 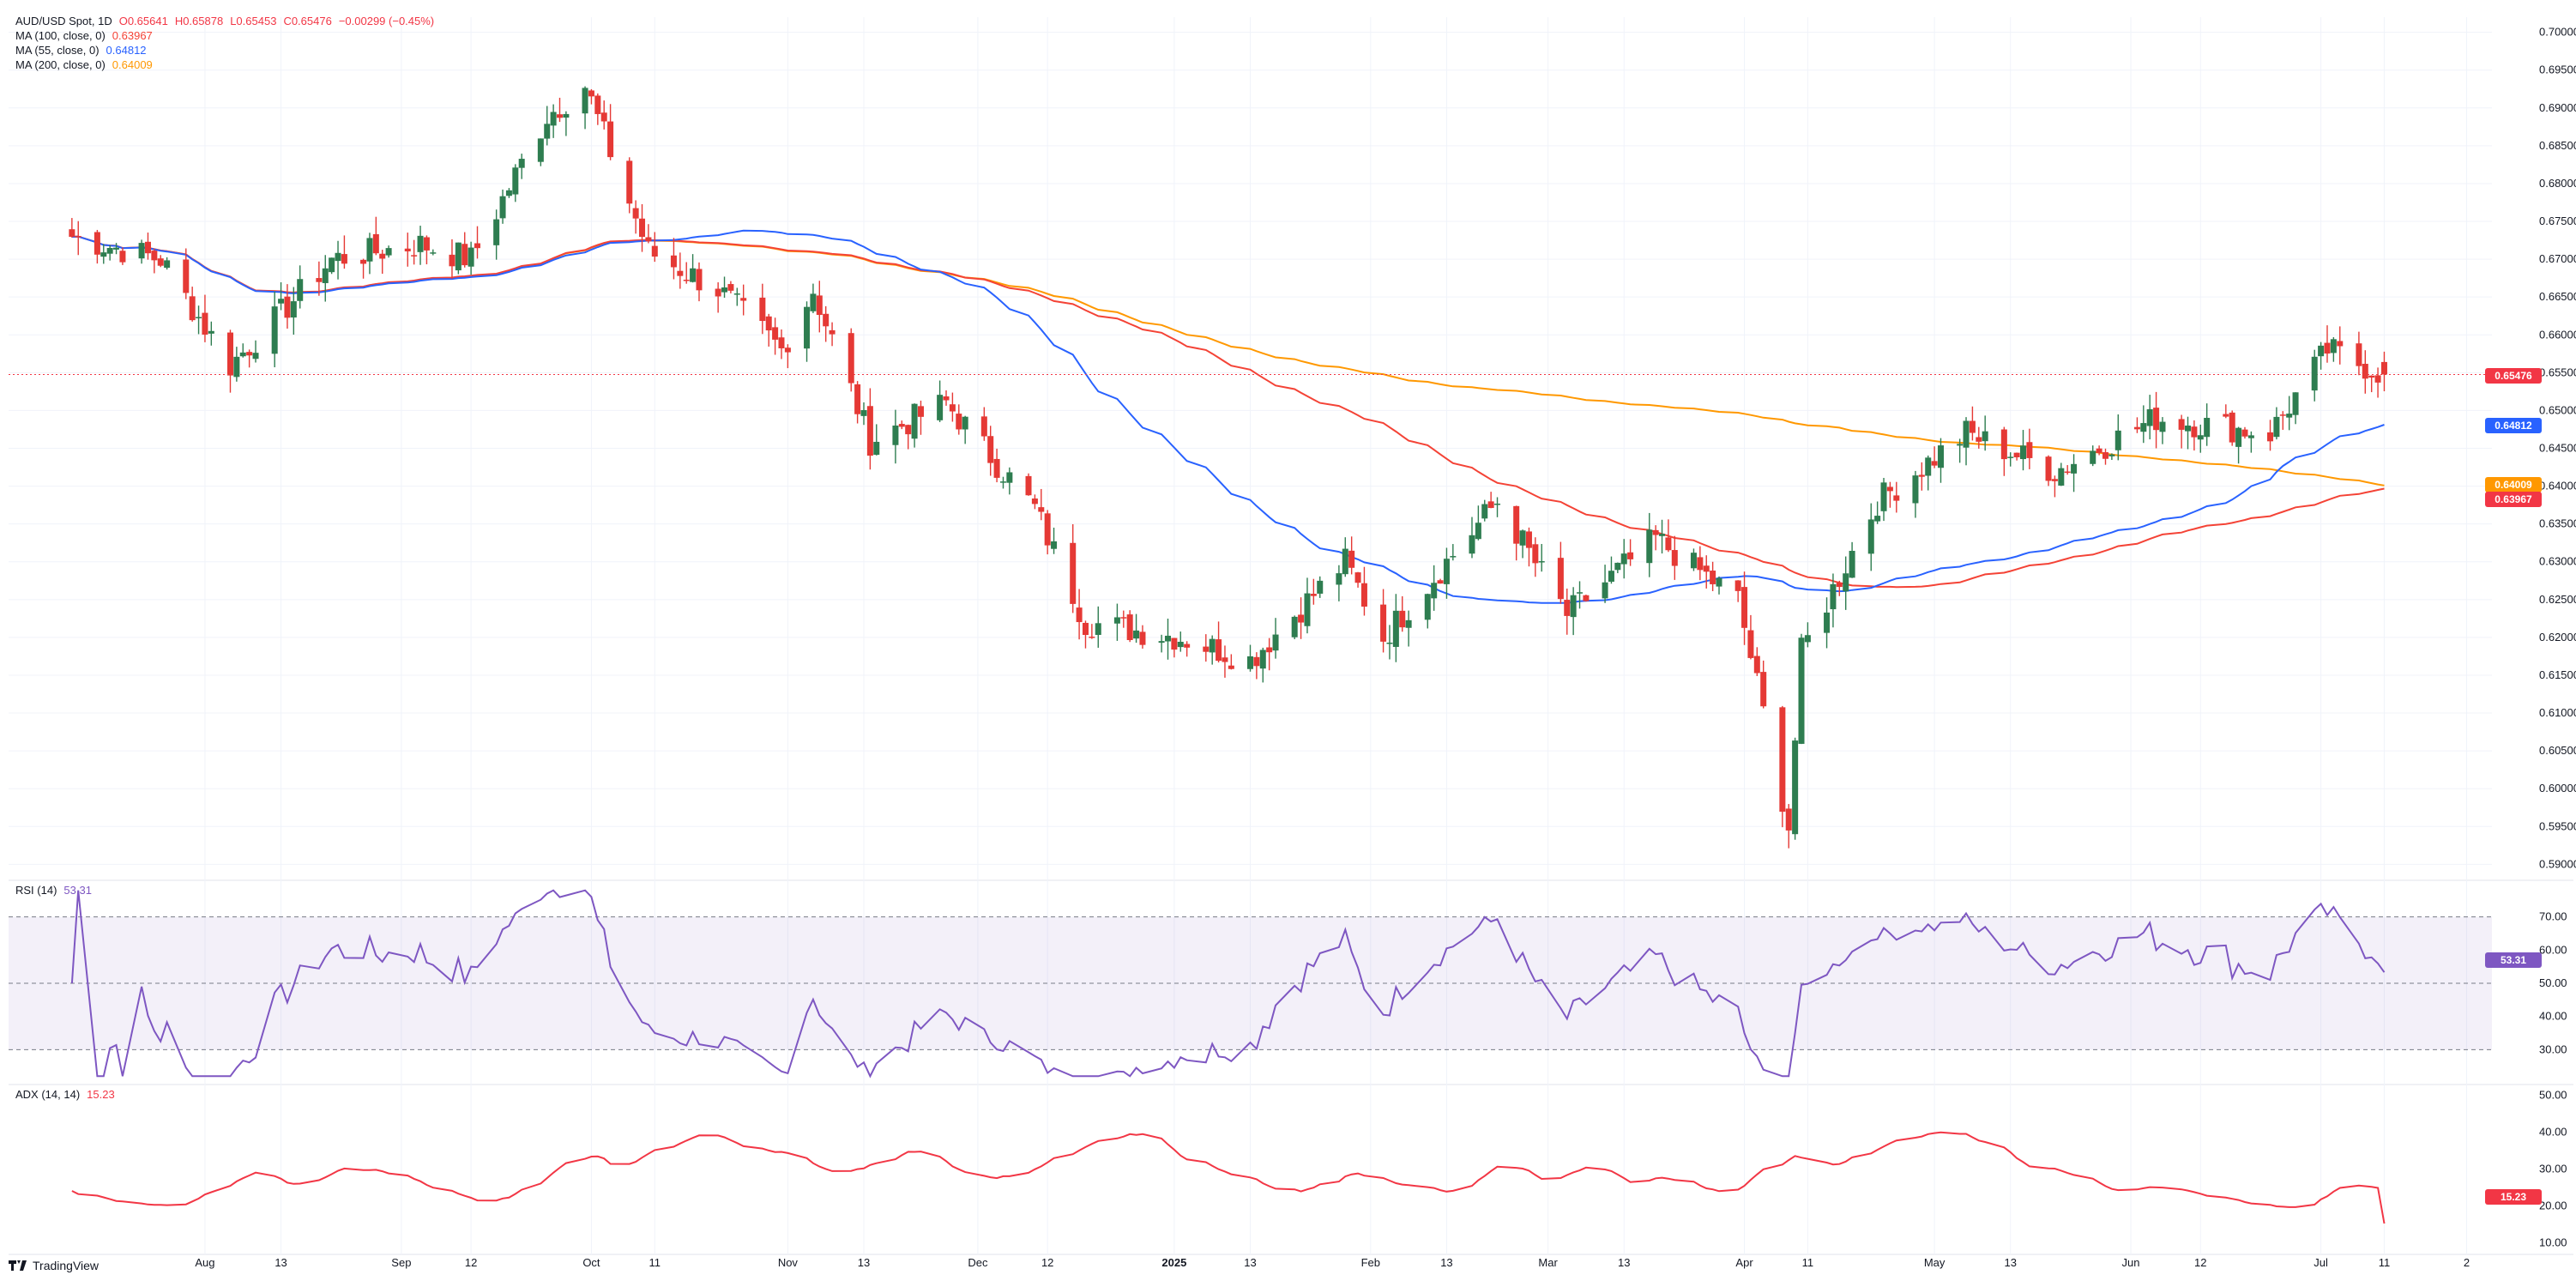 What do you see at coordinates (224, 35) in the screenshot?
I see `ma100-legend-line: MA (100, close, 0) 0.63967` at bounding box center [224, 35].